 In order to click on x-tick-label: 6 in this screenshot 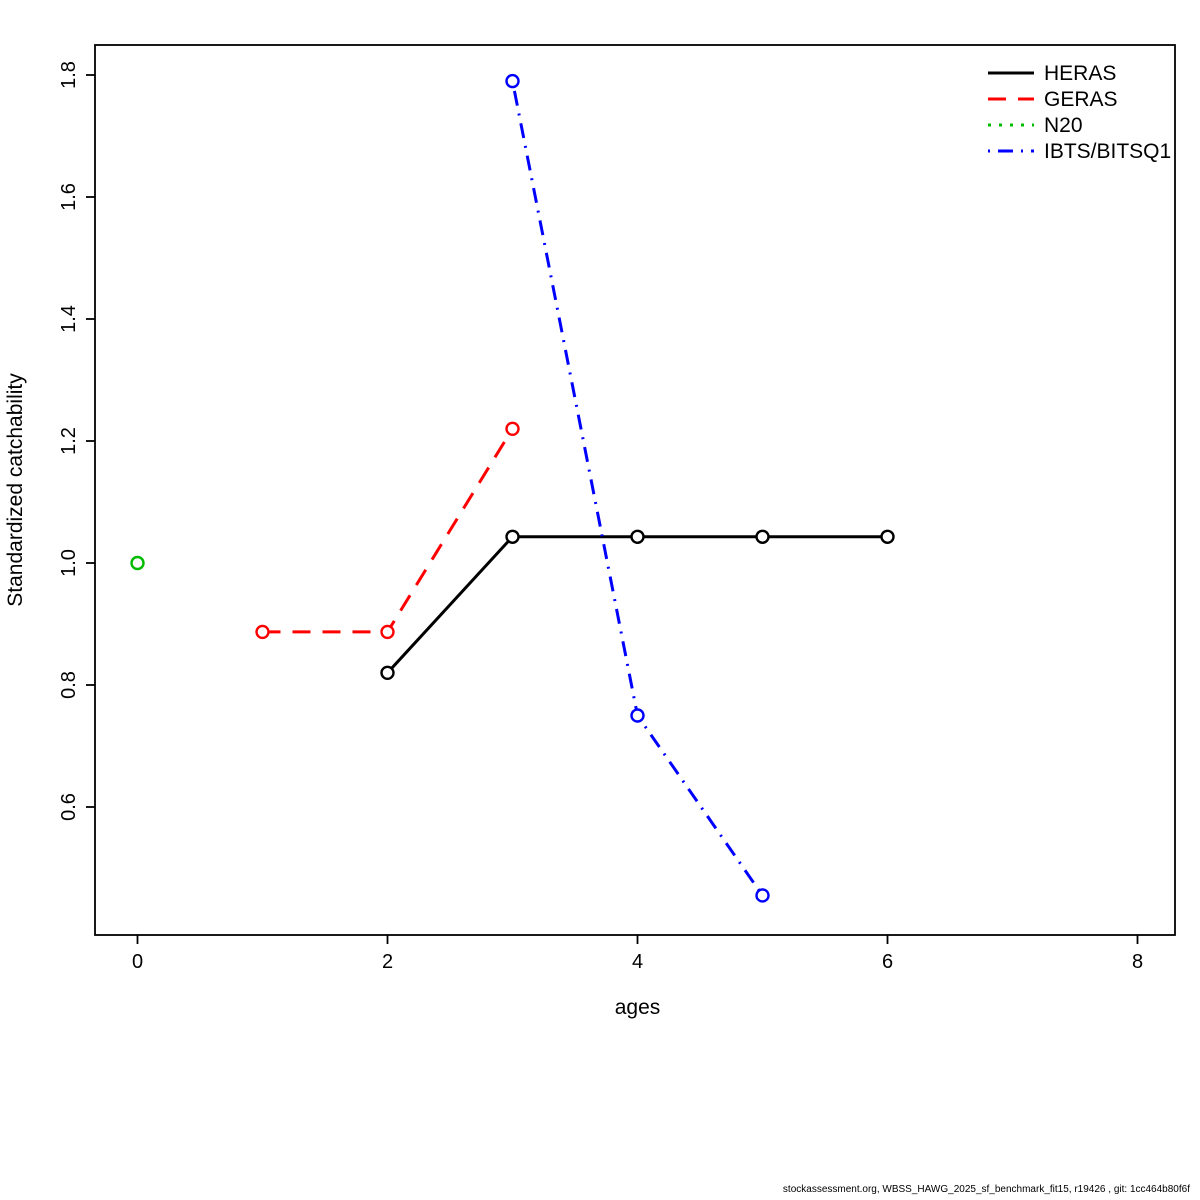, I will do `click(887, 962)`.